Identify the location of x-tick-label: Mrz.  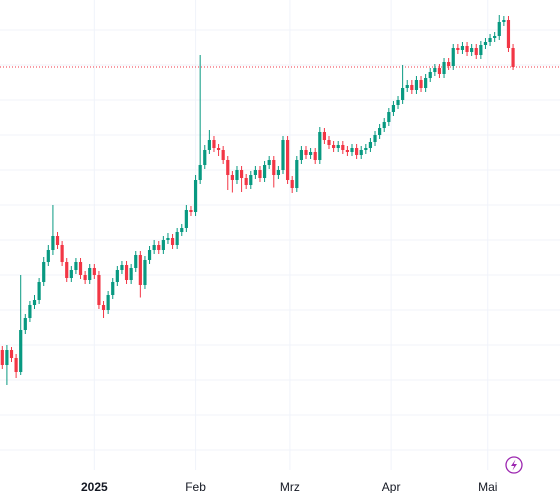
(290, 486).